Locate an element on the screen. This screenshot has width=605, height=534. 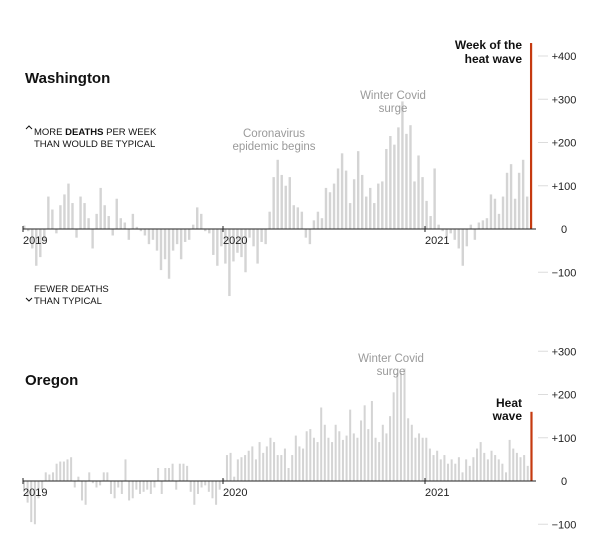
y-tick-label: +200 is located at coordinates (564, 144).